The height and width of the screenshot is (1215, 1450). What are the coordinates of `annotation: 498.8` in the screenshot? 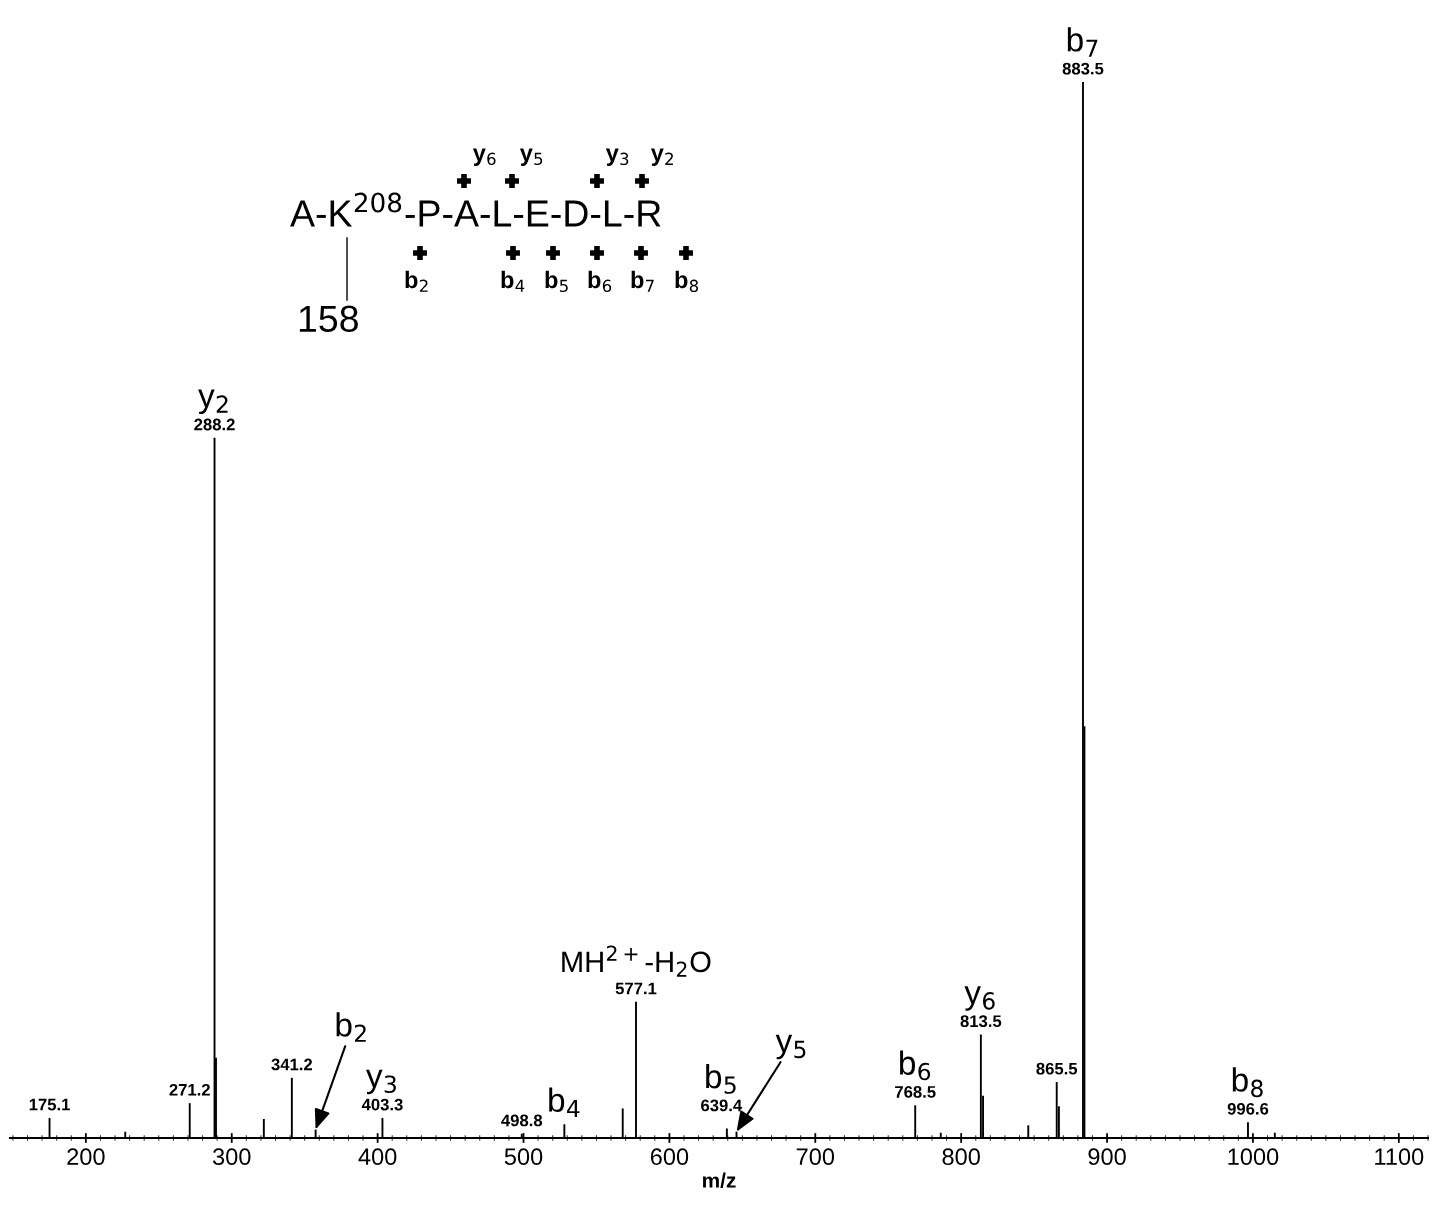 It's located at (522, 1120).